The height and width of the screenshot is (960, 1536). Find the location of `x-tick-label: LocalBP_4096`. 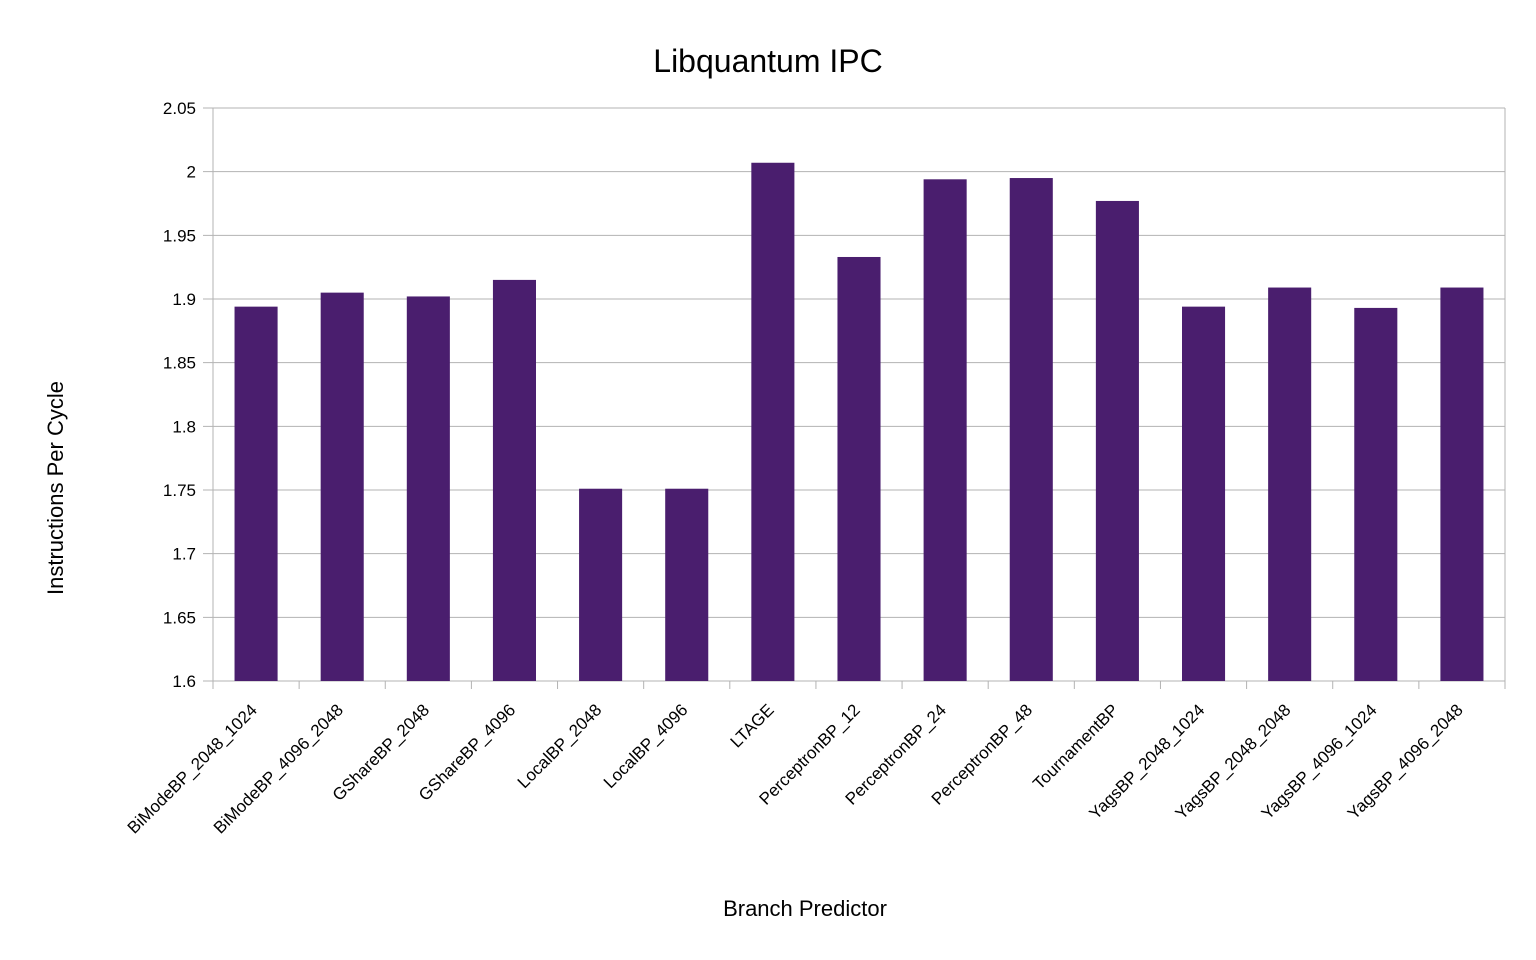

x-tick-label: LocalBP_4096 is located at coordinates (646, 746).